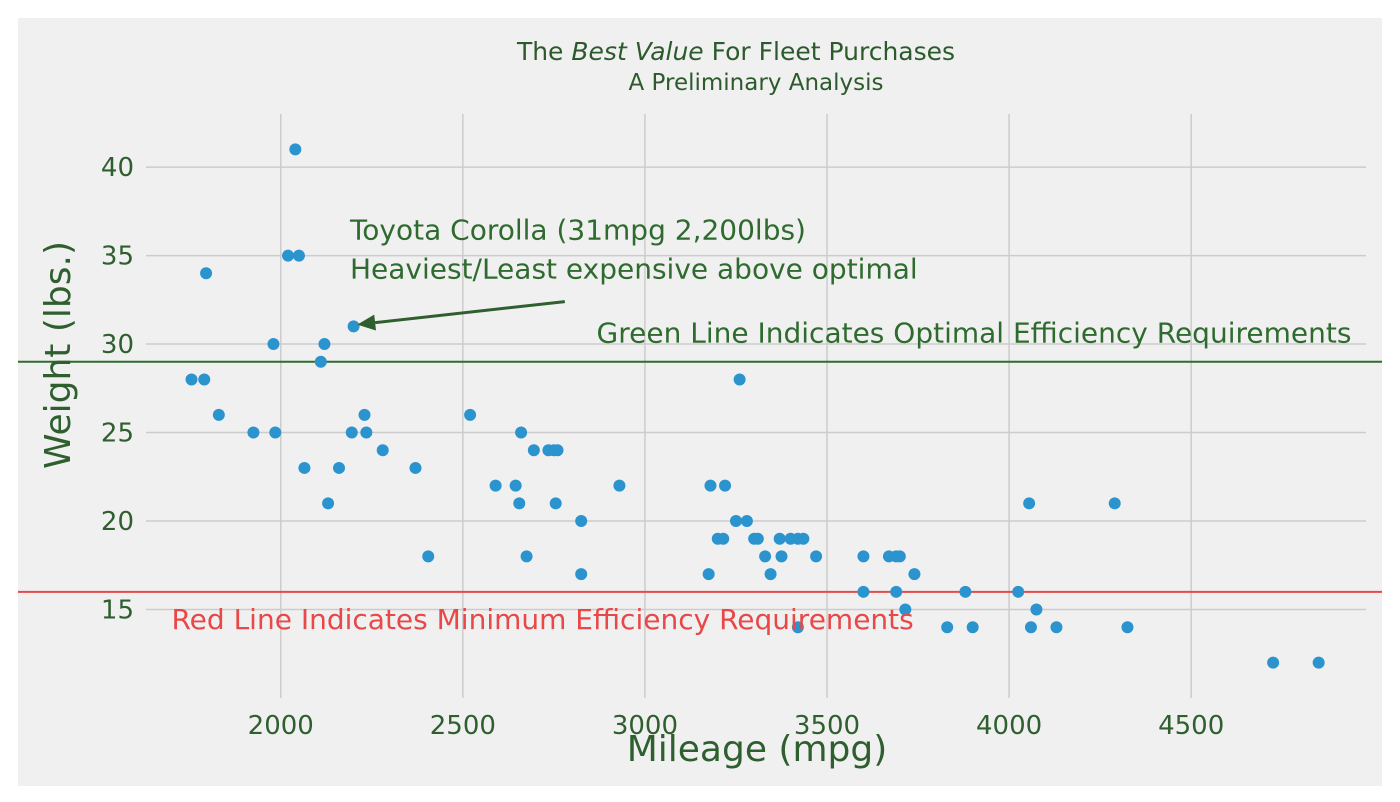 This screenshot has height=802, width=1400. I want to click on x-tick-label: 3000, so click(645, 726).